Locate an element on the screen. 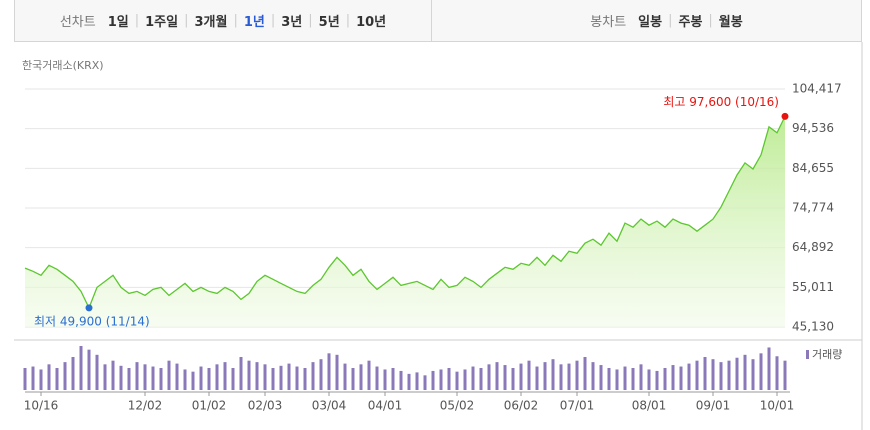 Image resolution: width=870 pixels, height=430 pixels. x-tick-label: 05/02 is located at coordinates (457, 406).